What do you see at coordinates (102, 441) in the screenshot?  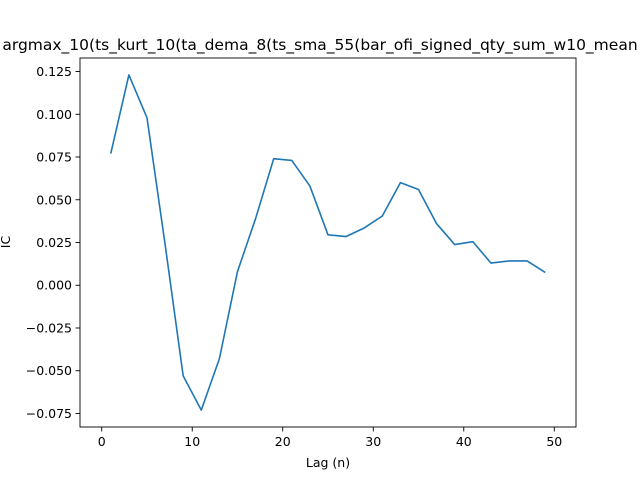 I see `x-tick-label: 0` at bounding box center [102, 441].